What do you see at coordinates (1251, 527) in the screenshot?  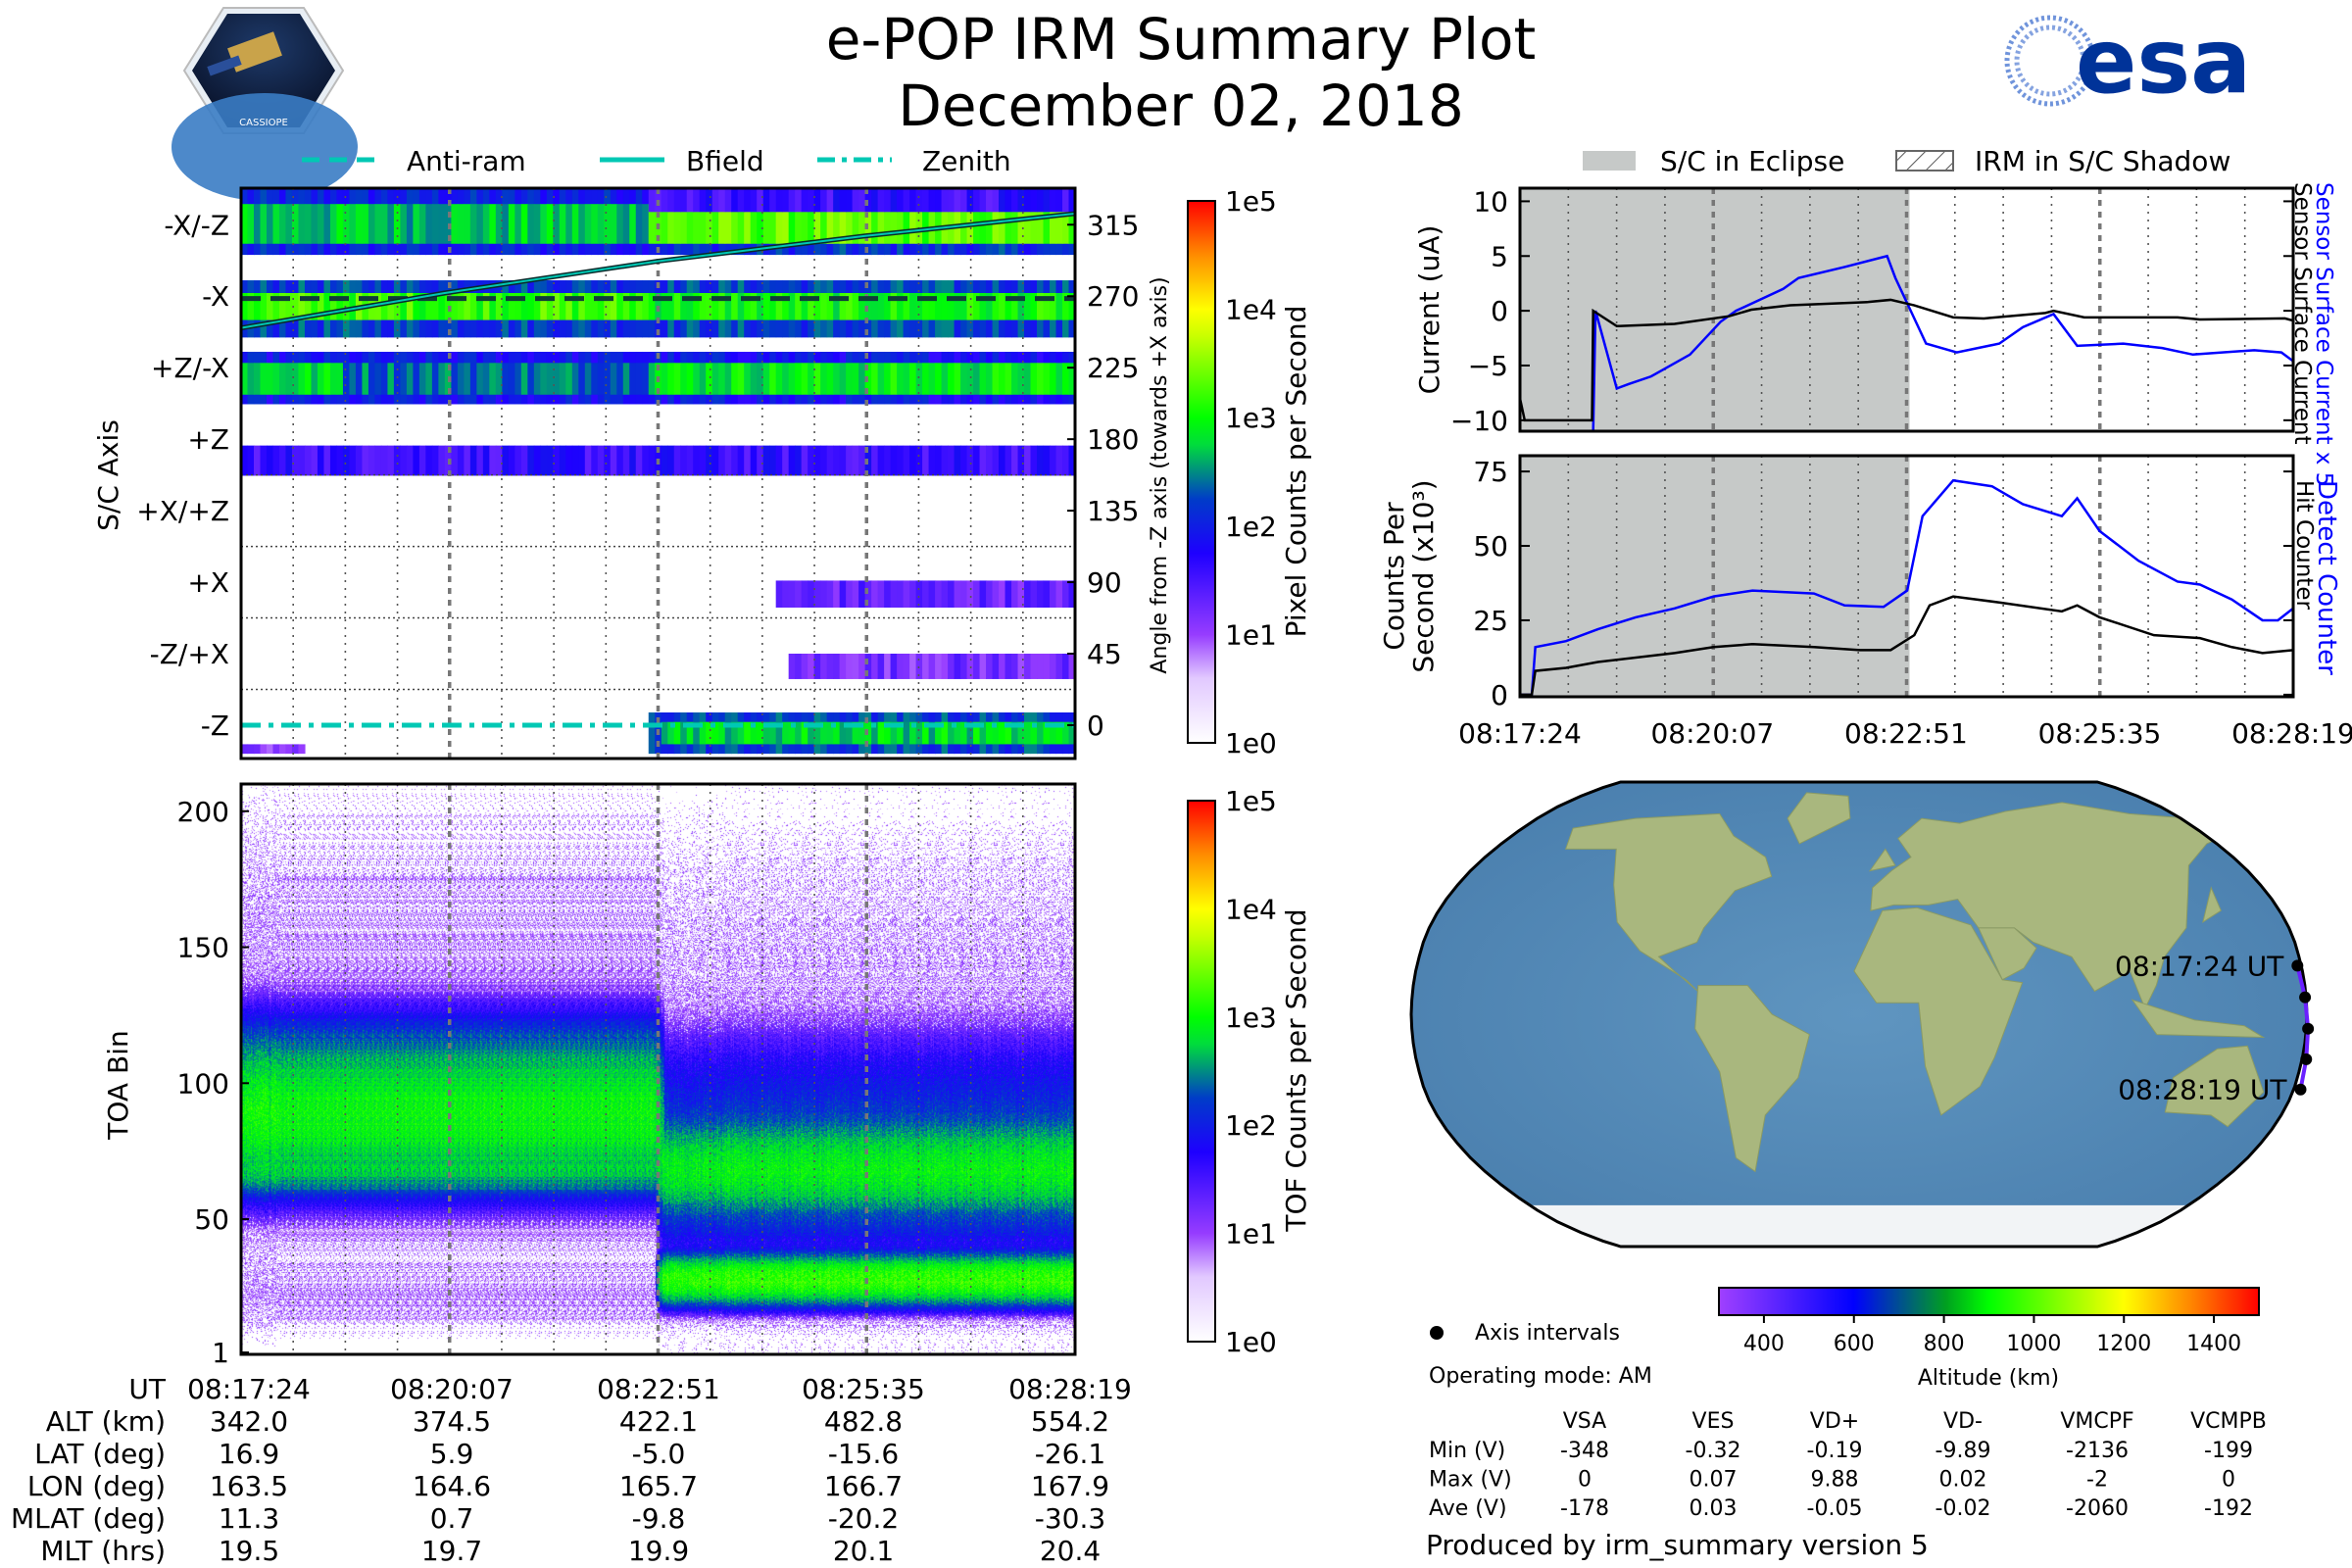 I see `colorbar-tick-label: 1e2` at bounding box center [1251, 527].